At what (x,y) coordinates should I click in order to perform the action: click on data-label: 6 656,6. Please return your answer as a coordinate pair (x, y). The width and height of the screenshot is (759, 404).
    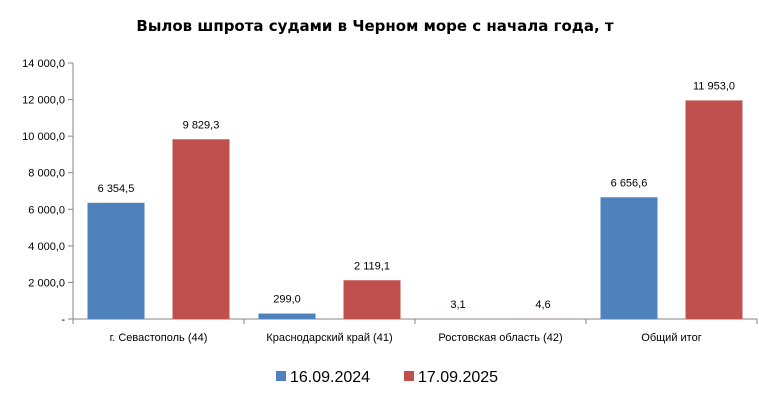
    Looking at the image, I should click on (629, 183).